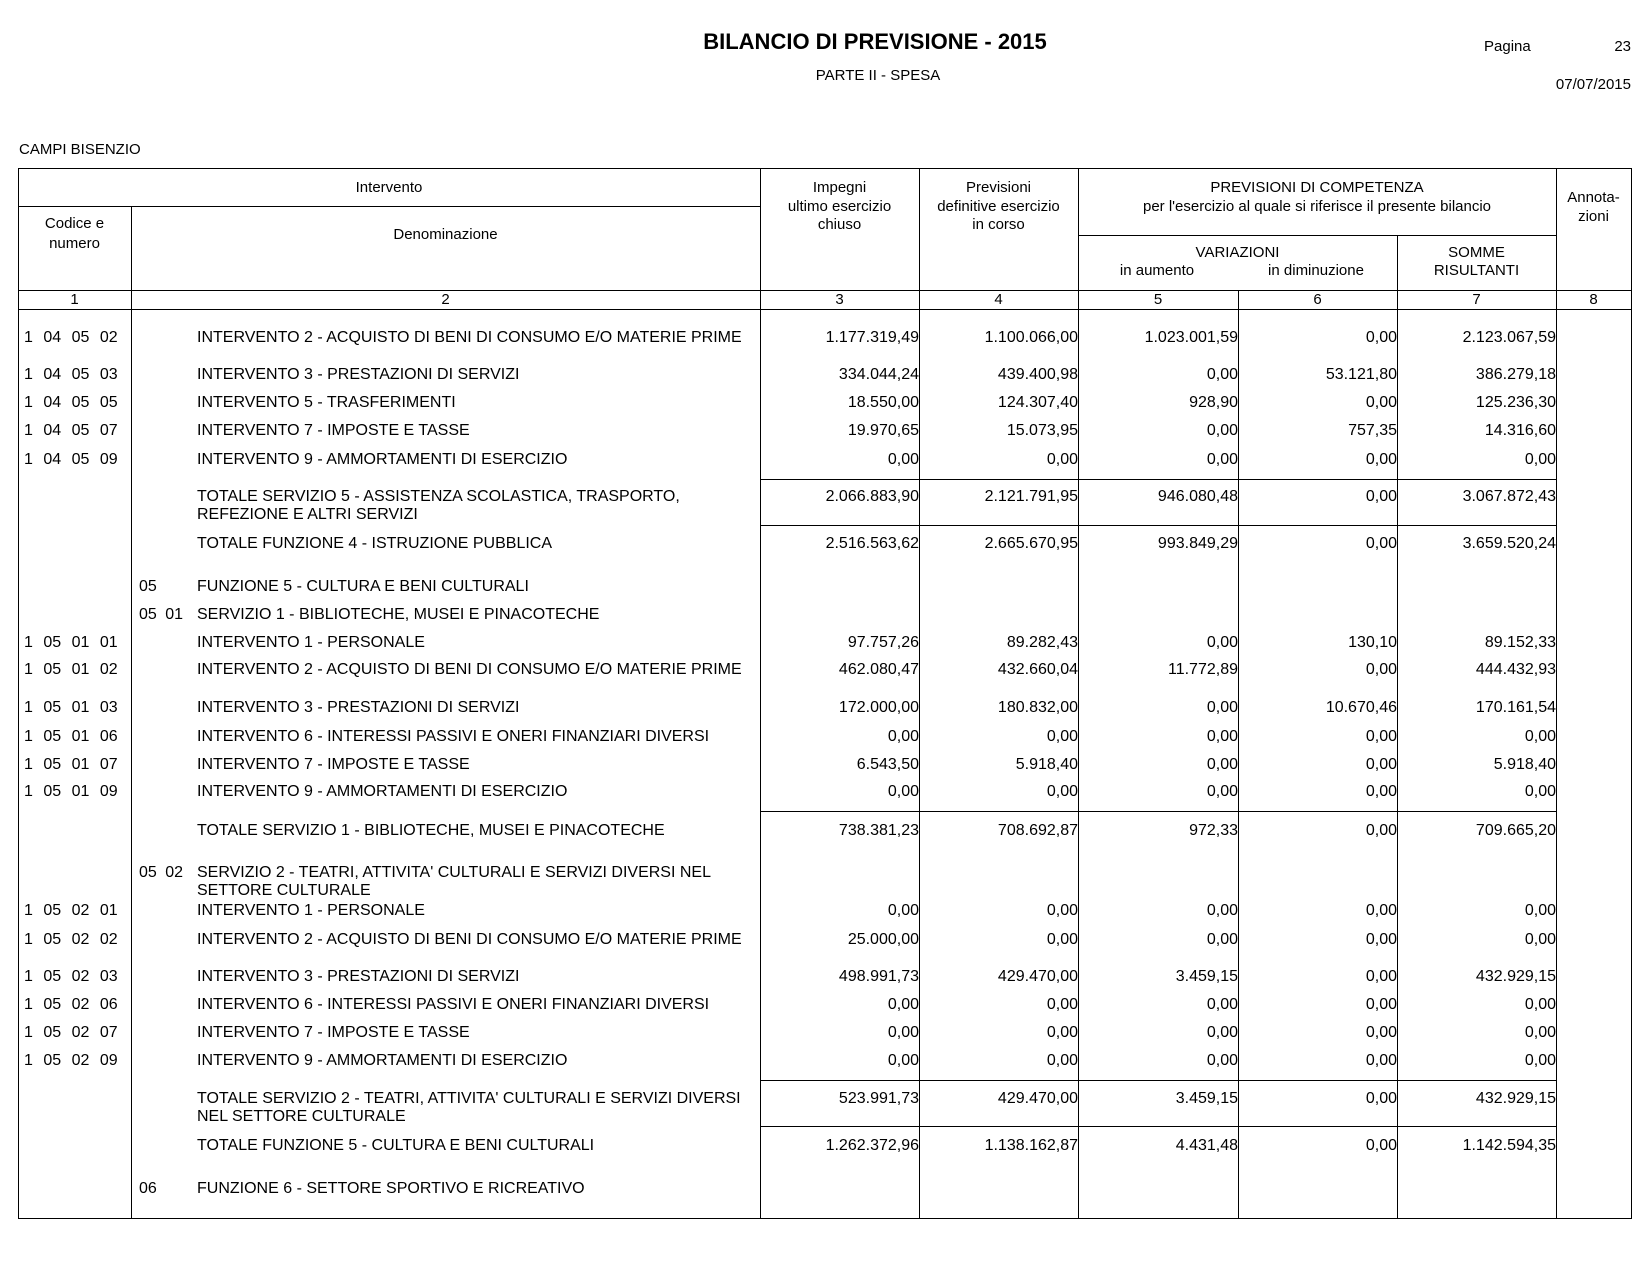  What do you see at coordinates (1476, 270) in the screenshot?
I see `header-cell: RISULTANTI` at bounding box center [1476, 270].